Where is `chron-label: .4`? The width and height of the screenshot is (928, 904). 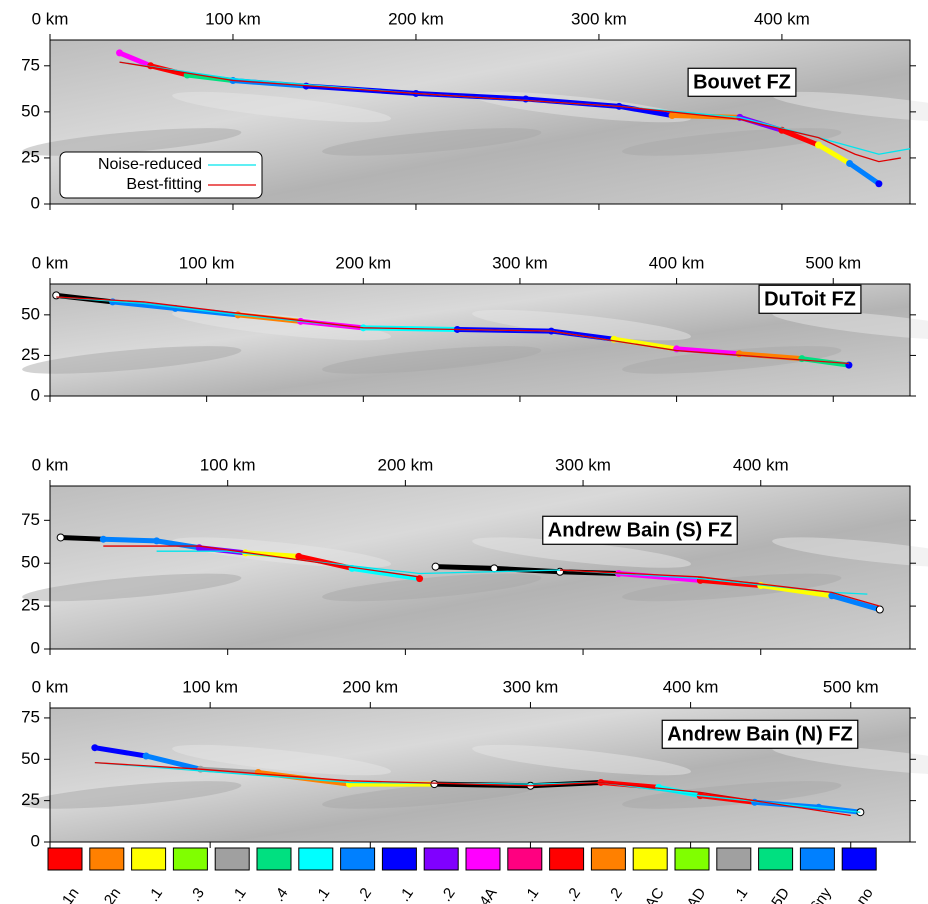
chron-label: .4 is located at coordinates (280, 894).